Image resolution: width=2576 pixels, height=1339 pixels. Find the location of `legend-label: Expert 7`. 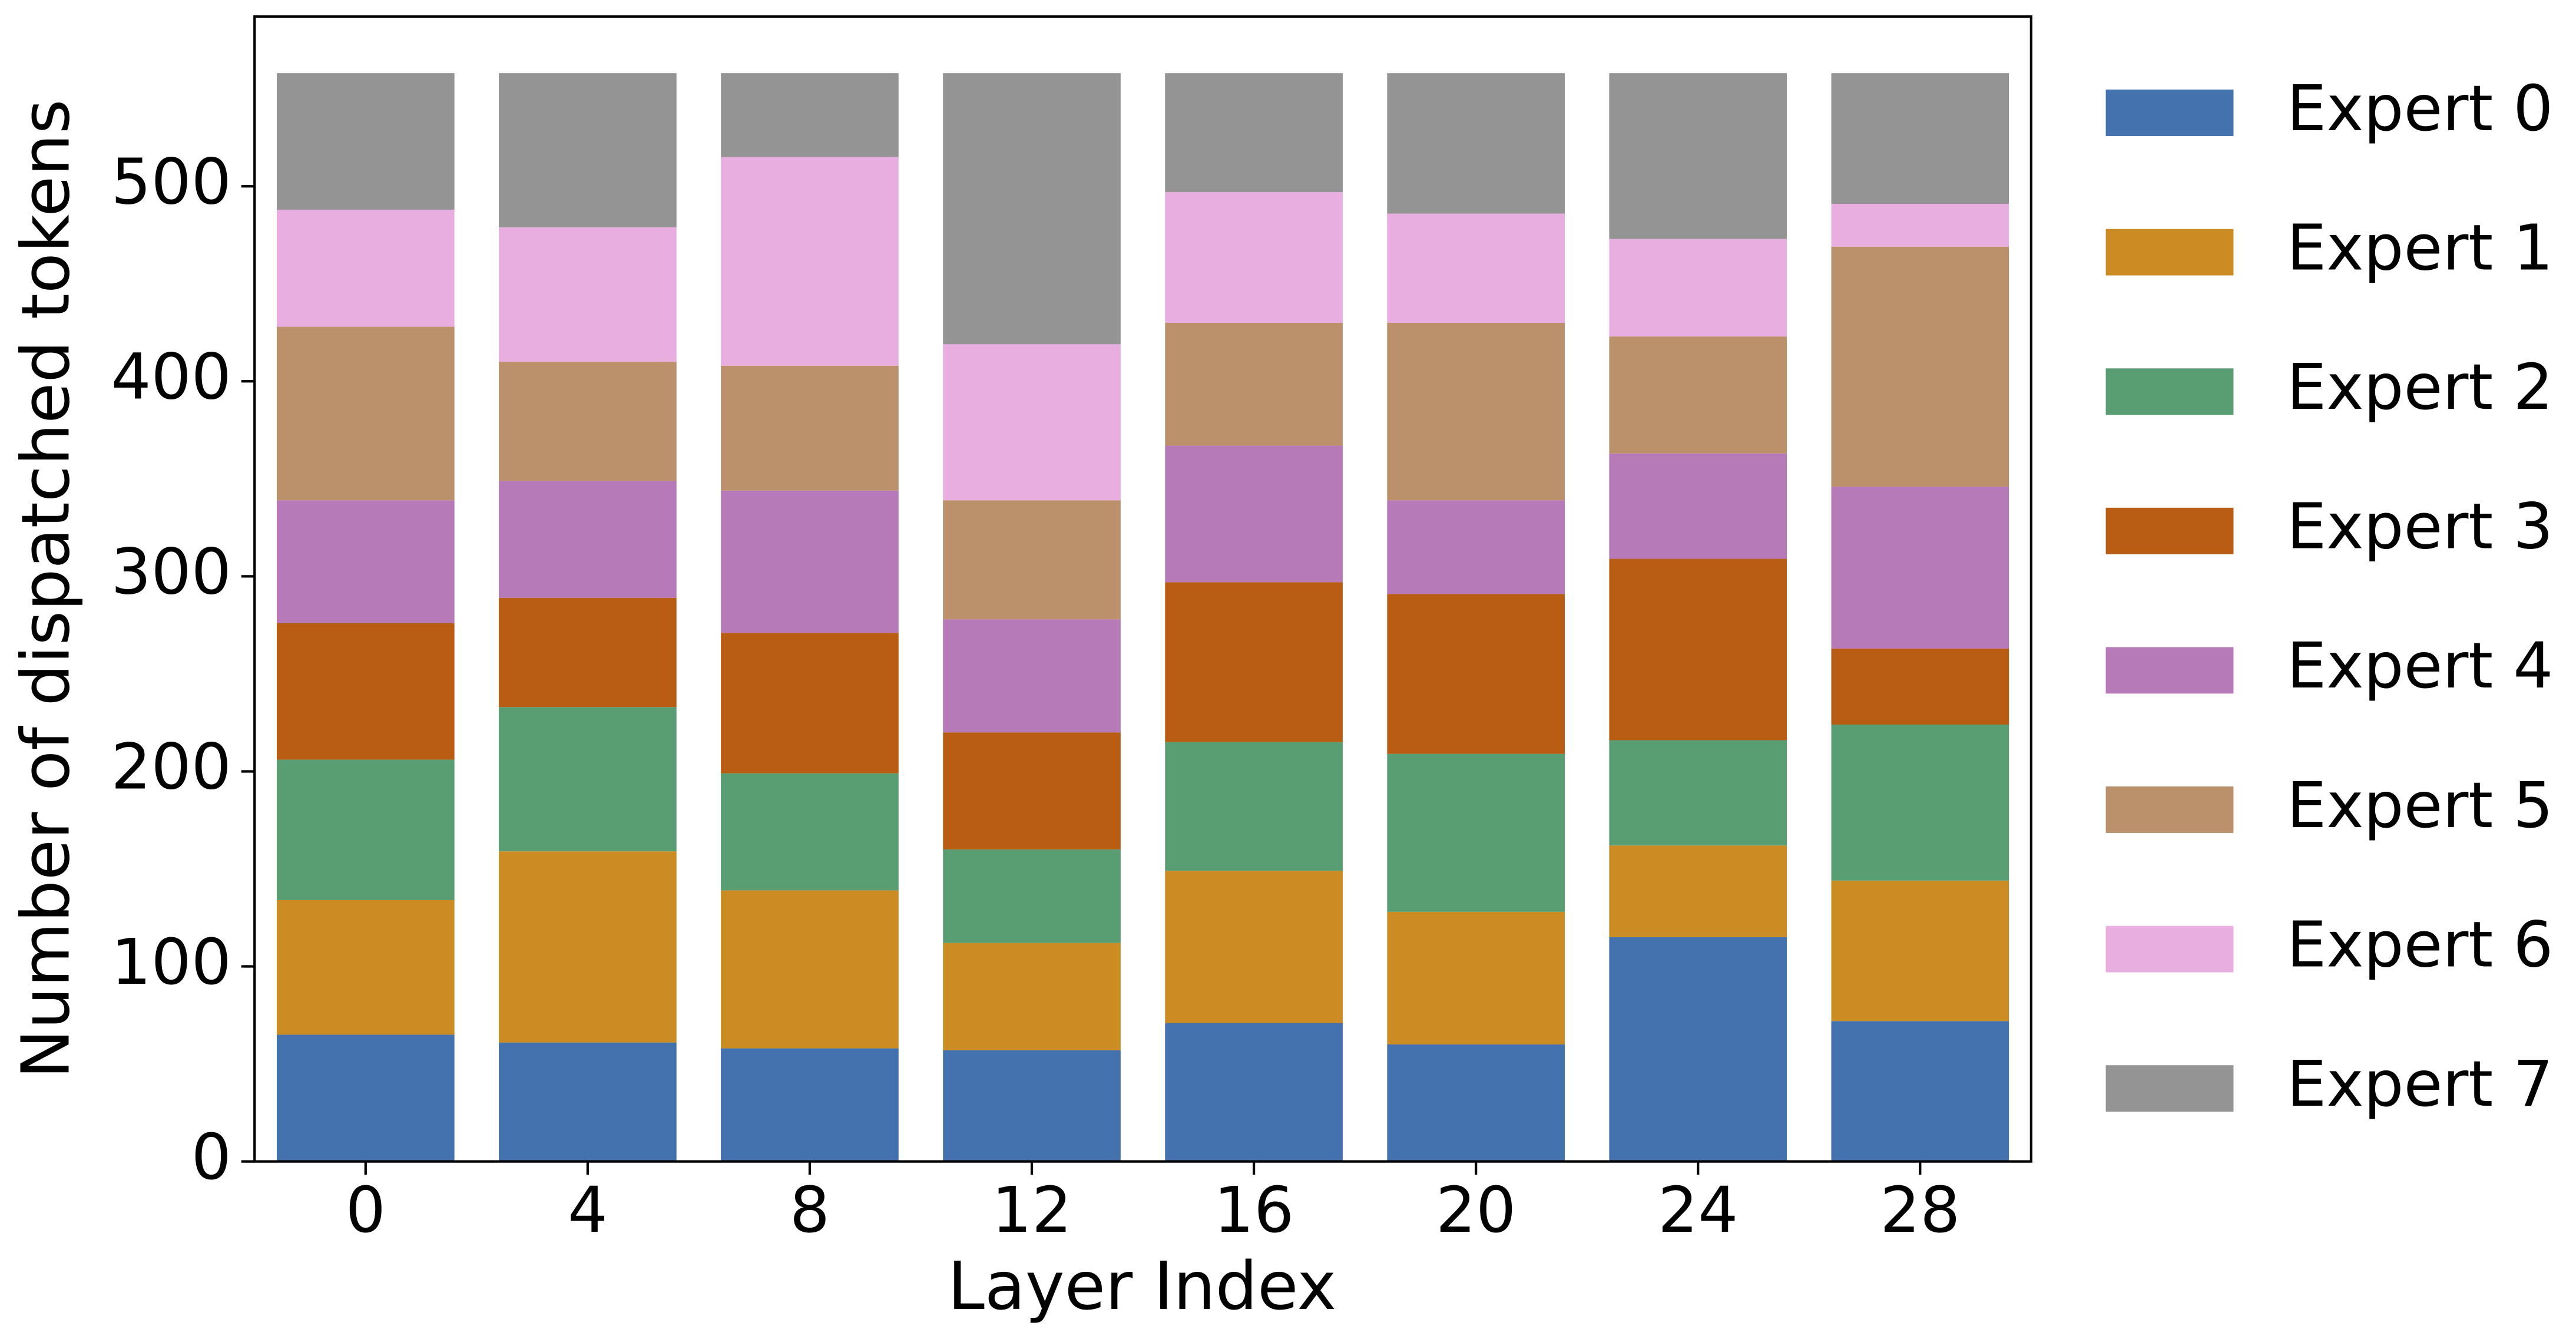

legend-label: Expert 7 is located at coordinates (2420, 1084).